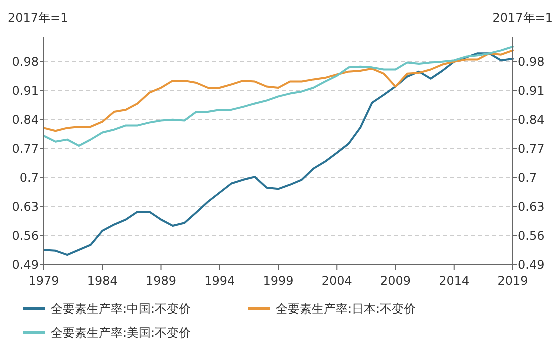 The width and height of the screenshot is (559, 349). Describe the element at coordinates (528, 178) in the screenshot. I see `y2-tick-label: 0.7` at that location.